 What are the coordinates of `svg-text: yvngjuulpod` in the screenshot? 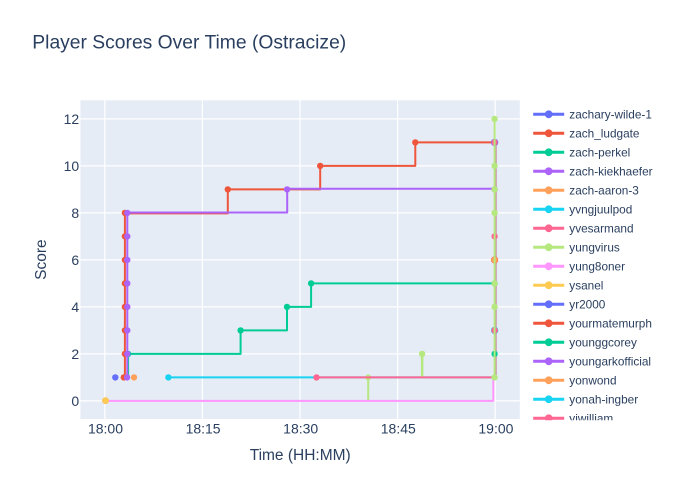 It's located at (600, 210).